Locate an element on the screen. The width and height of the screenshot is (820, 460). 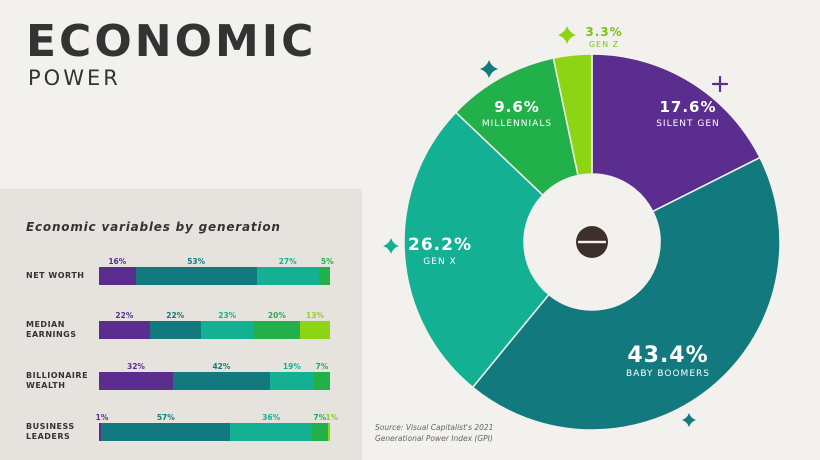
page-title: ECONOMIC is located at coordinates (171, 41).